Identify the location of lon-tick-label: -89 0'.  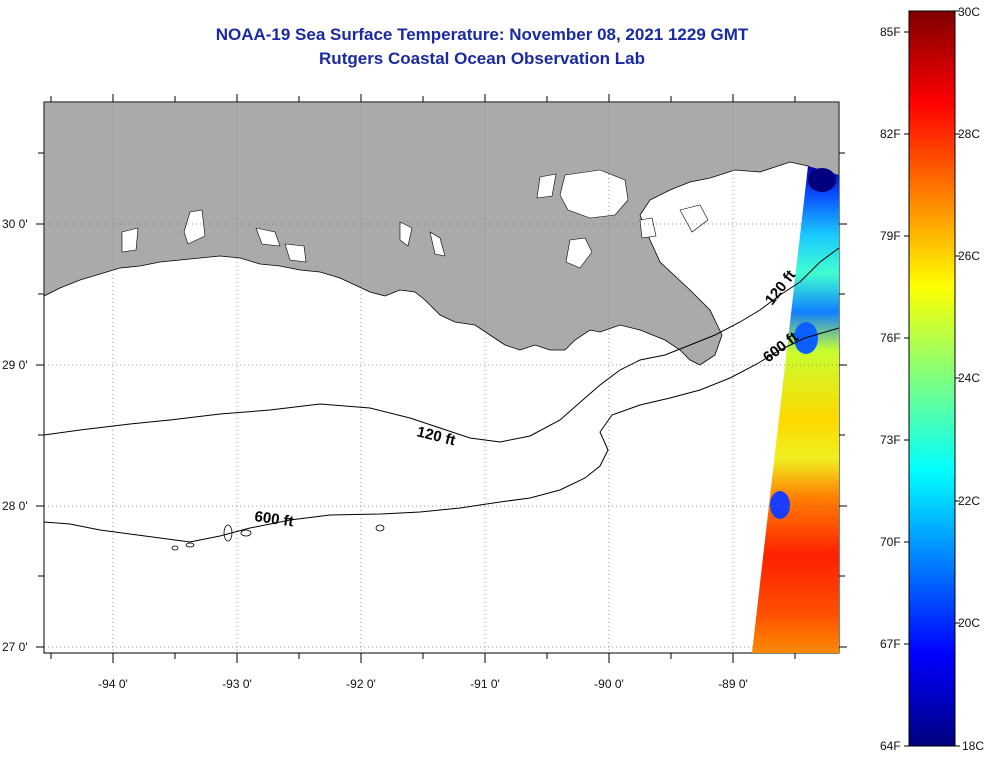
(733, 684).